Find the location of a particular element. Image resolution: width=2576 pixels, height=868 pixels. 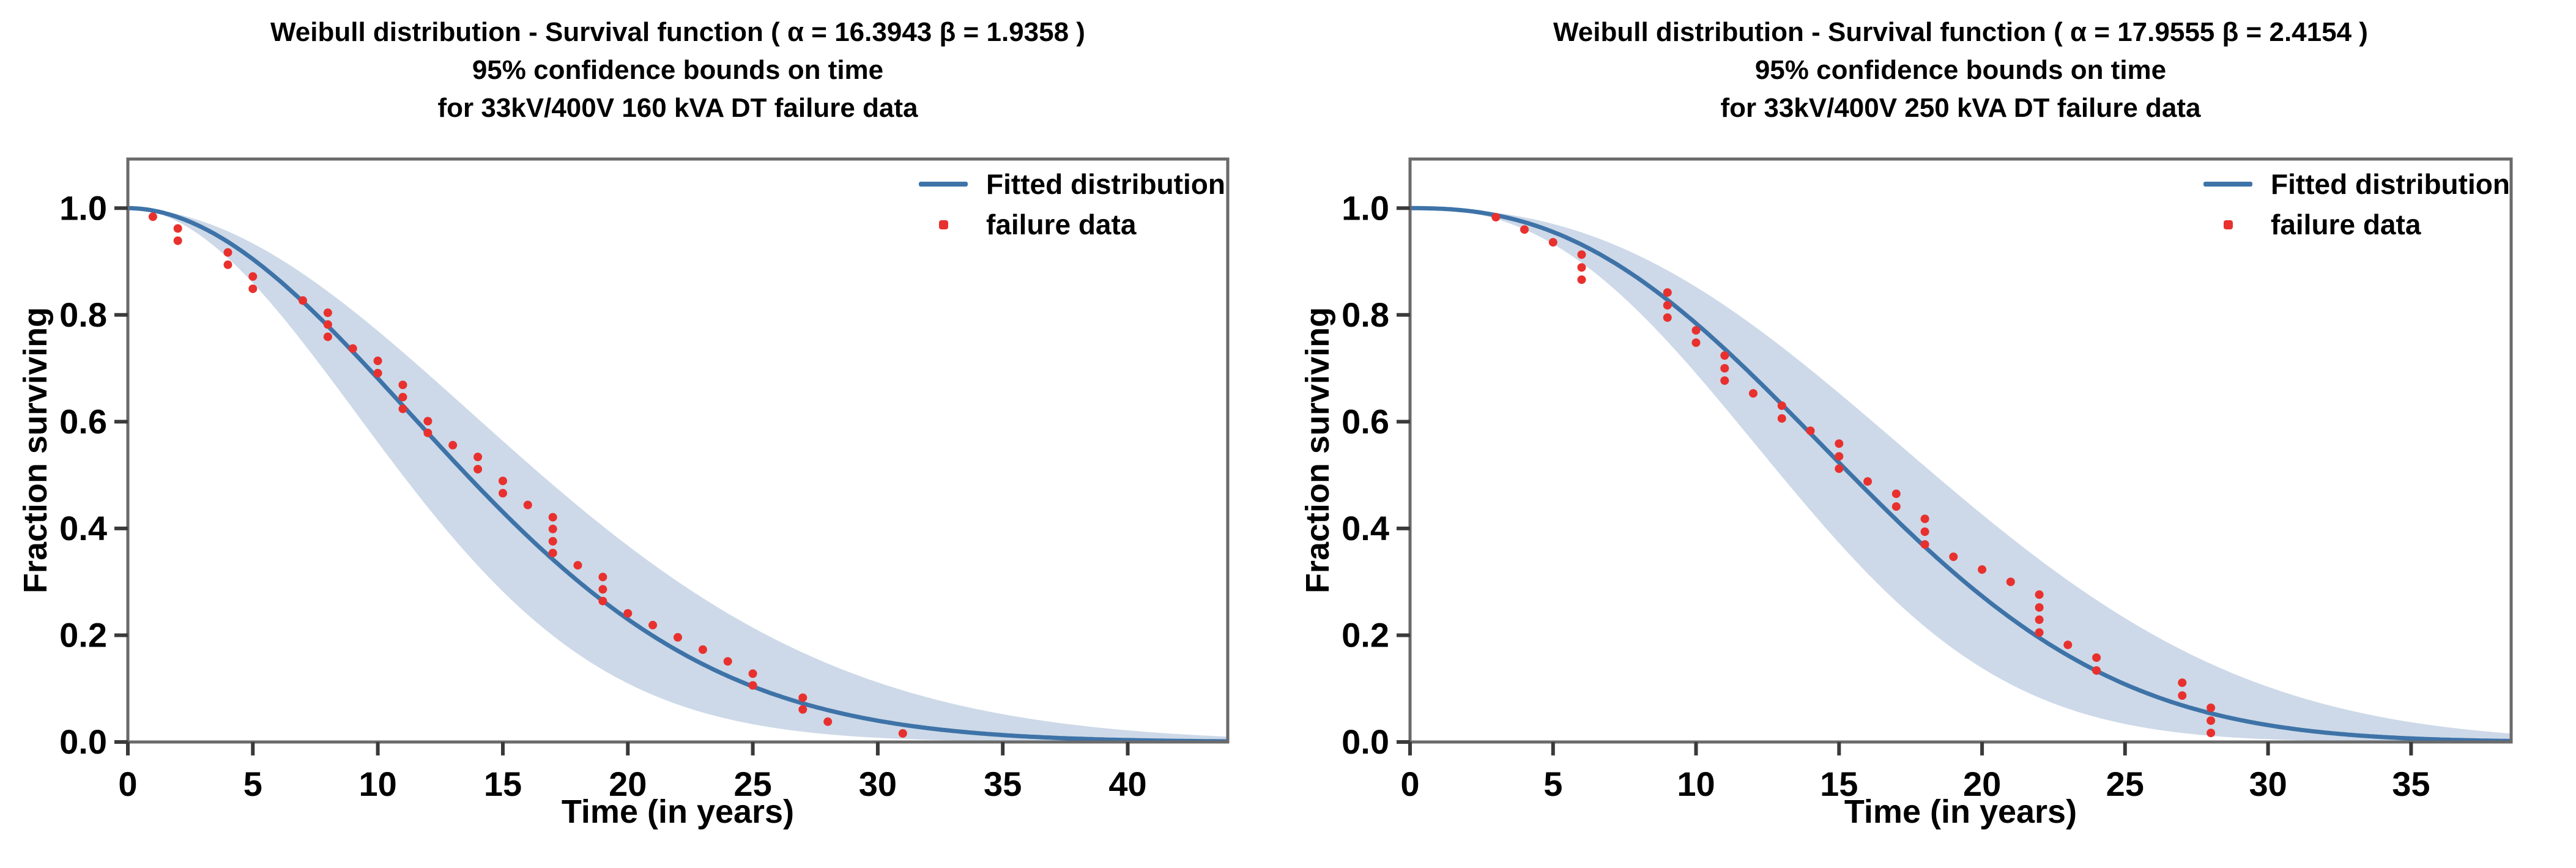

legend-right: Fitted distribution failure data is located at coordinates (2356, 204).